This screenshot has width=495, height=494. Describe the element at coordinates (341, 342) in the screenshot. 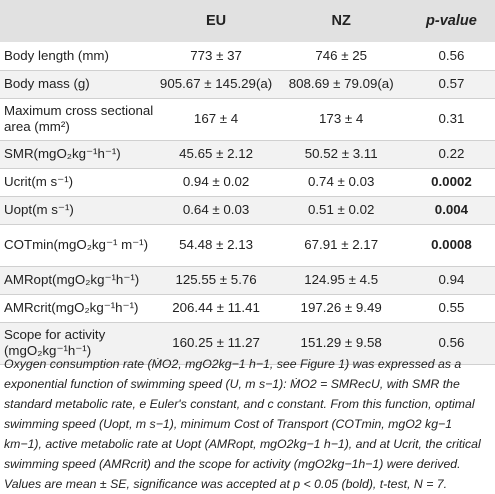

I see `nz-cell: 151.29 ± 9.58` at that location.